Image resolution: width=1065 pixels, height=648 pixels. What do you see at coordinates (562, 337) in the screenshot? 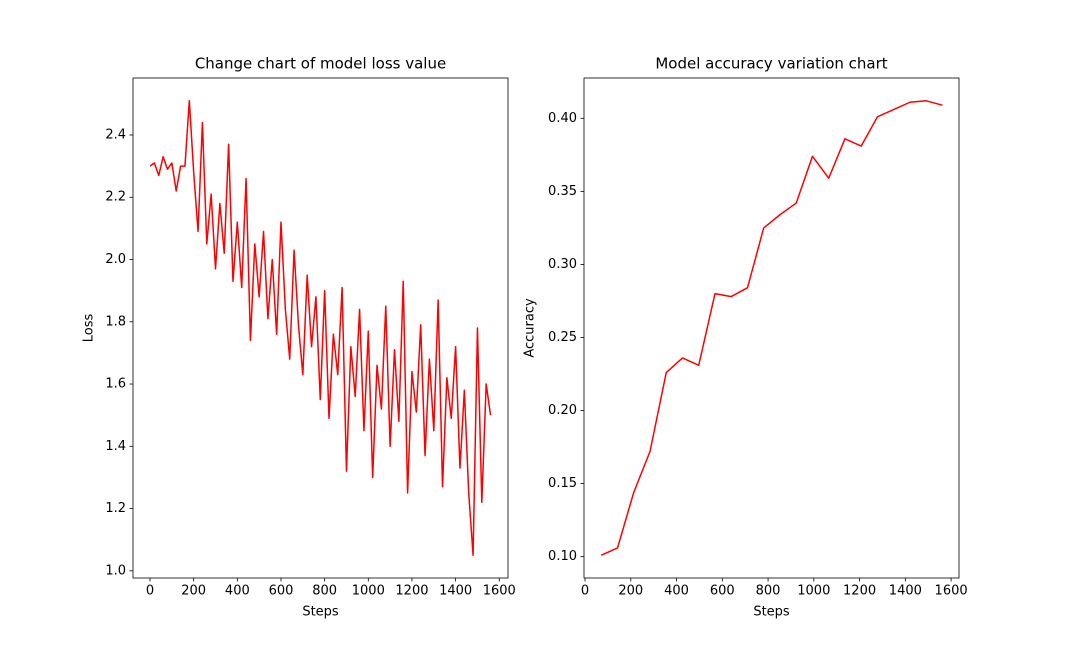
I see `y-tick-label: 0.25` at bounding box center [562, 337].